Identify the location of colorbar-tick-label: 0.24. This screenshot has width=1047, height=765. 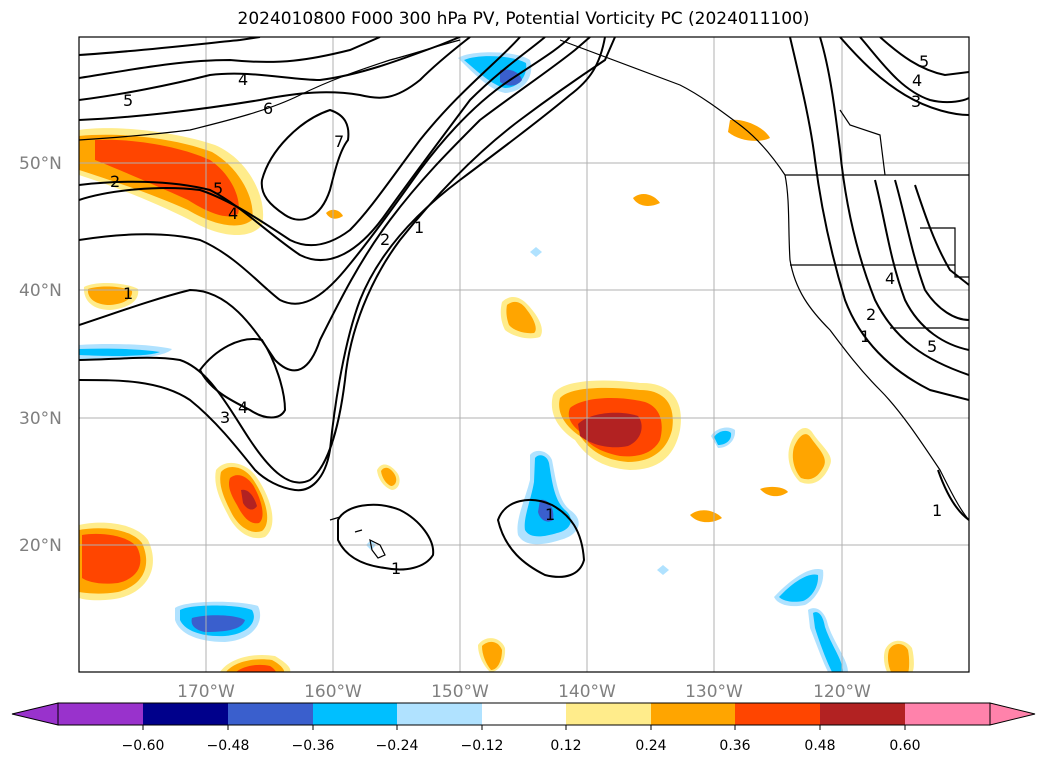
(650, 746).